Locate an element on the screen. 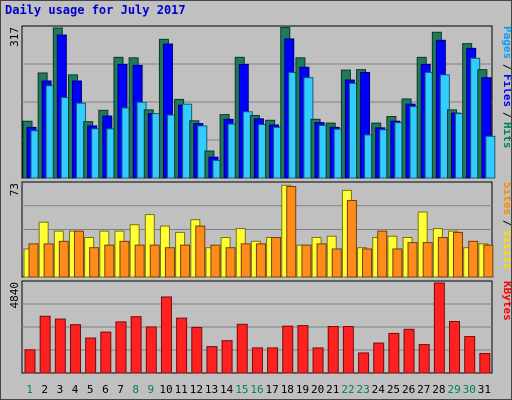  day-label: 31 is located at coordinates (484, 389).